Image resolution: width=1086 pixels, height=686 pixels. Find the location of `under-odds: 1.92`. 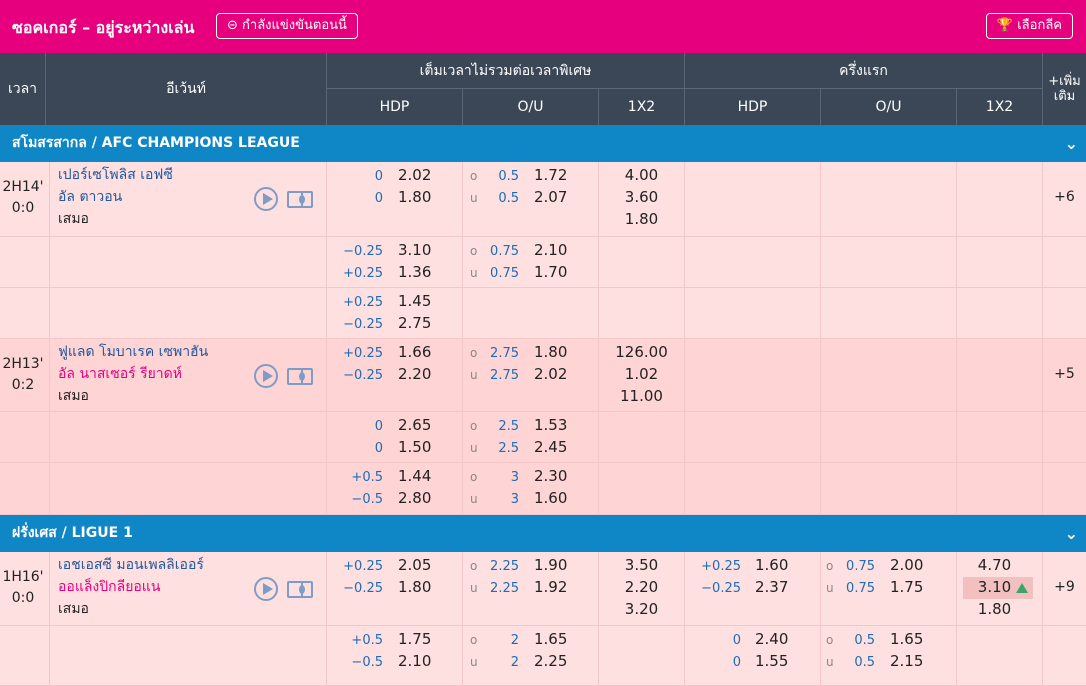

under-odds: 1.92 is located at coordinates (551, 587).